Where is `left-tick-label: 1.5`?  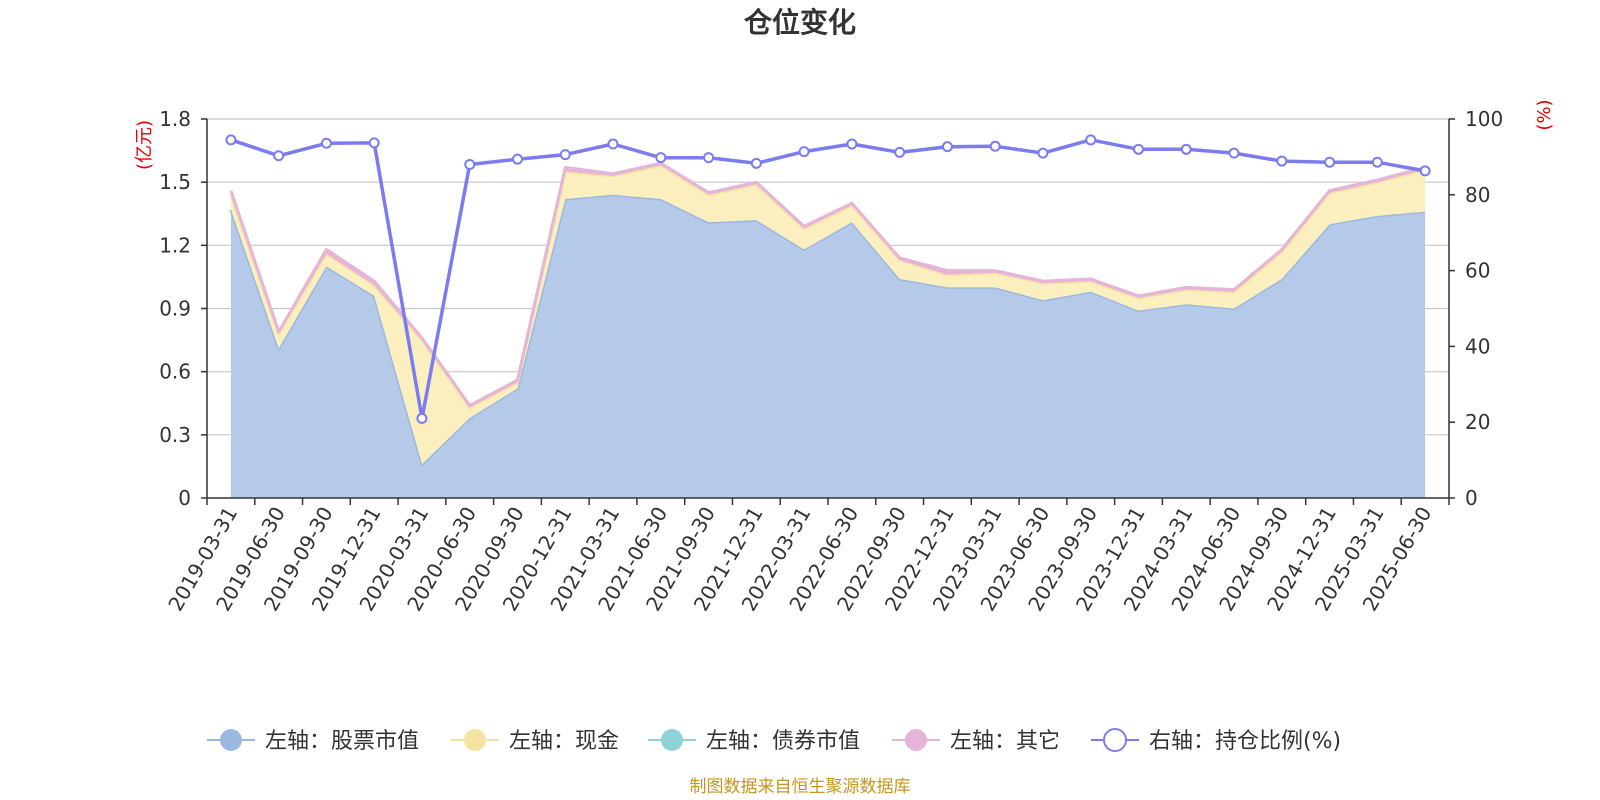 left-tick-label: 1.5 is located at coordinates (175, 182).